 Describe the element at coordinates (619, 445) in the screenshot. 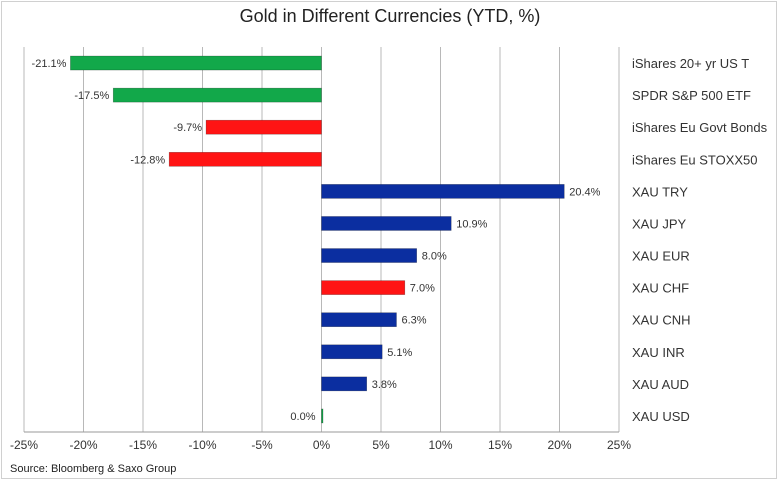

I see `x-tick-label: 25%` at that location.